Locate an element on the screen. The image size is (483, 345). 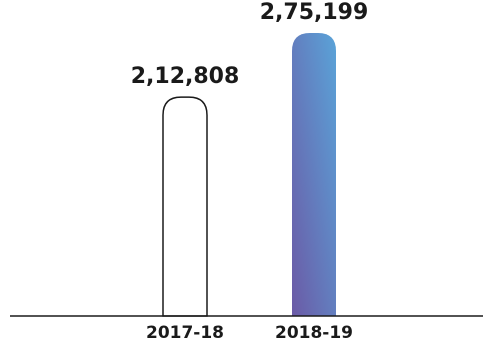
data-label-2018-19: 2,75,199 is located at coordinates (314, 12).